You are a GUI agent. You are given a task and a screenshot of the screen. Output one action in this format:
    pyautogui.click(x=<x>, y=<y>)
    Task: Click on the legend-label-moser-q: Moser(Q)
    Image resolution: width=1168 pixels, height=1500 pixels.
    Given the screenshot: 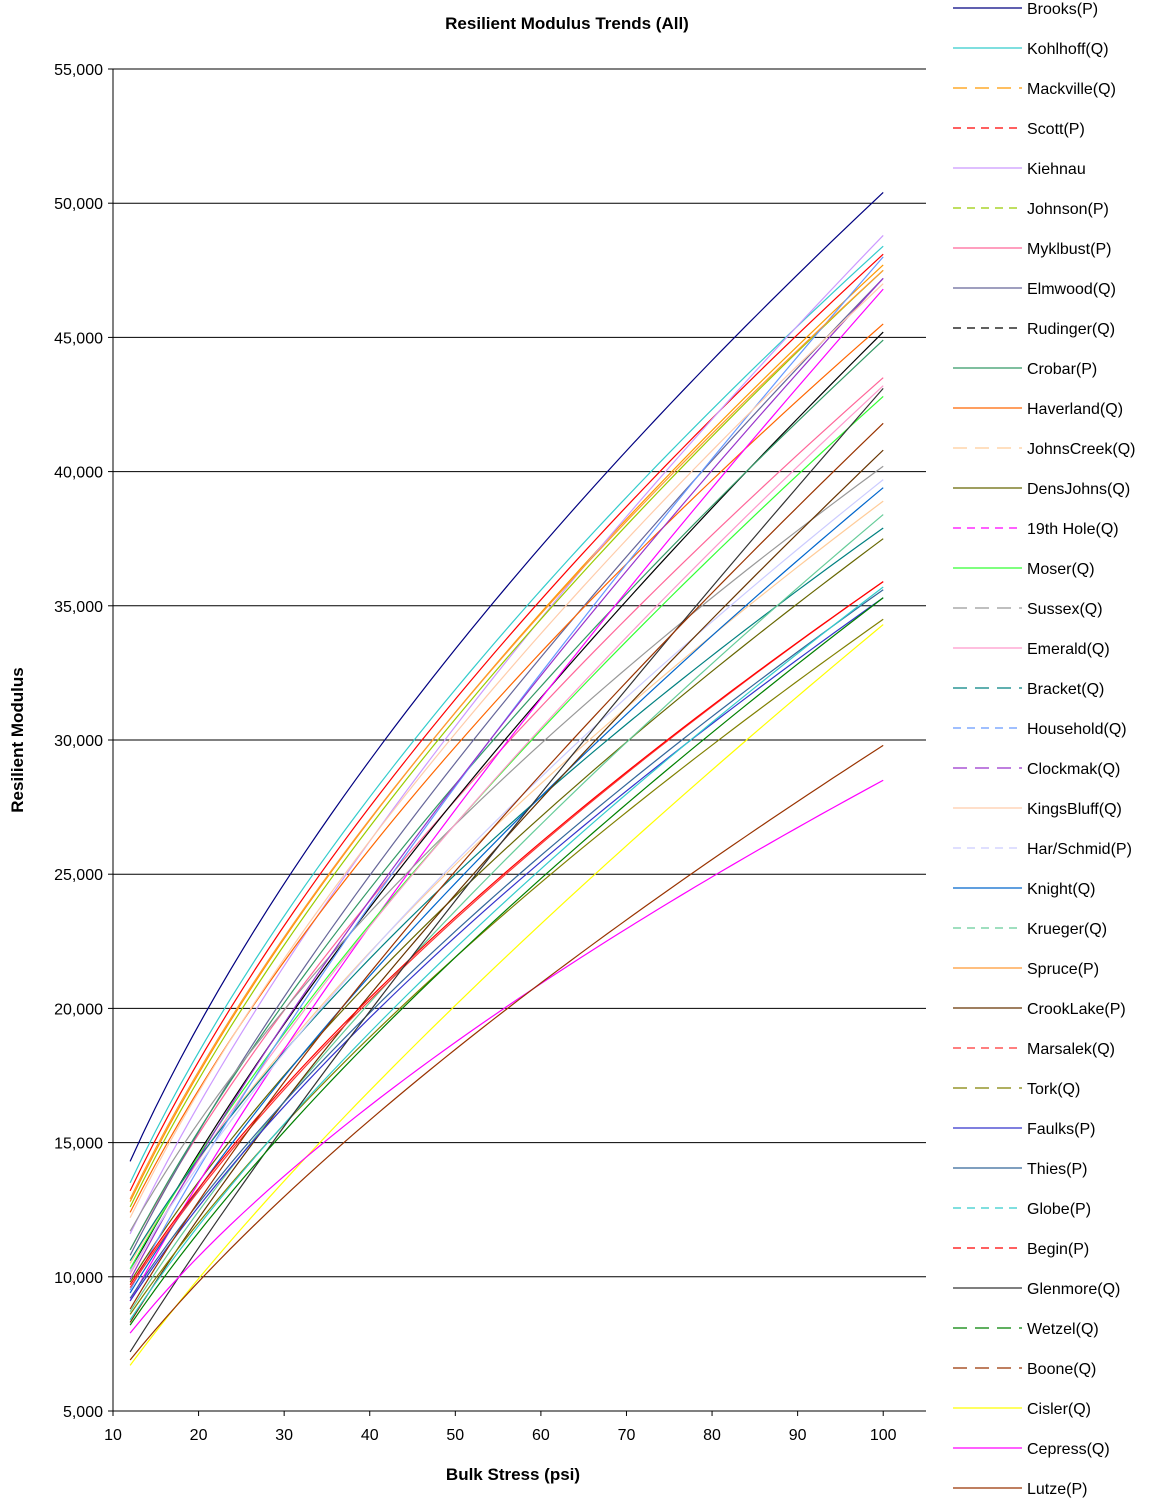 What is the action you would take?
    pyautogui.click(x=1061, y=569)
    